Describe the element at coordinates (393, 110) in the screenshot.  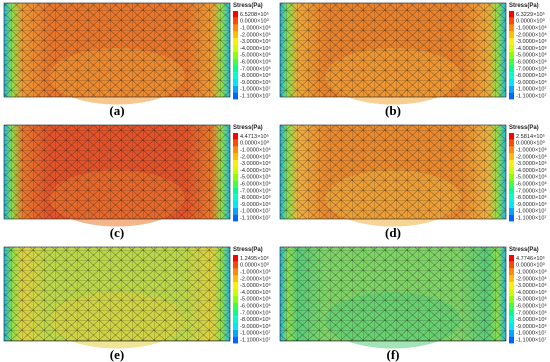
I see `panel-label: (b)` at that location.